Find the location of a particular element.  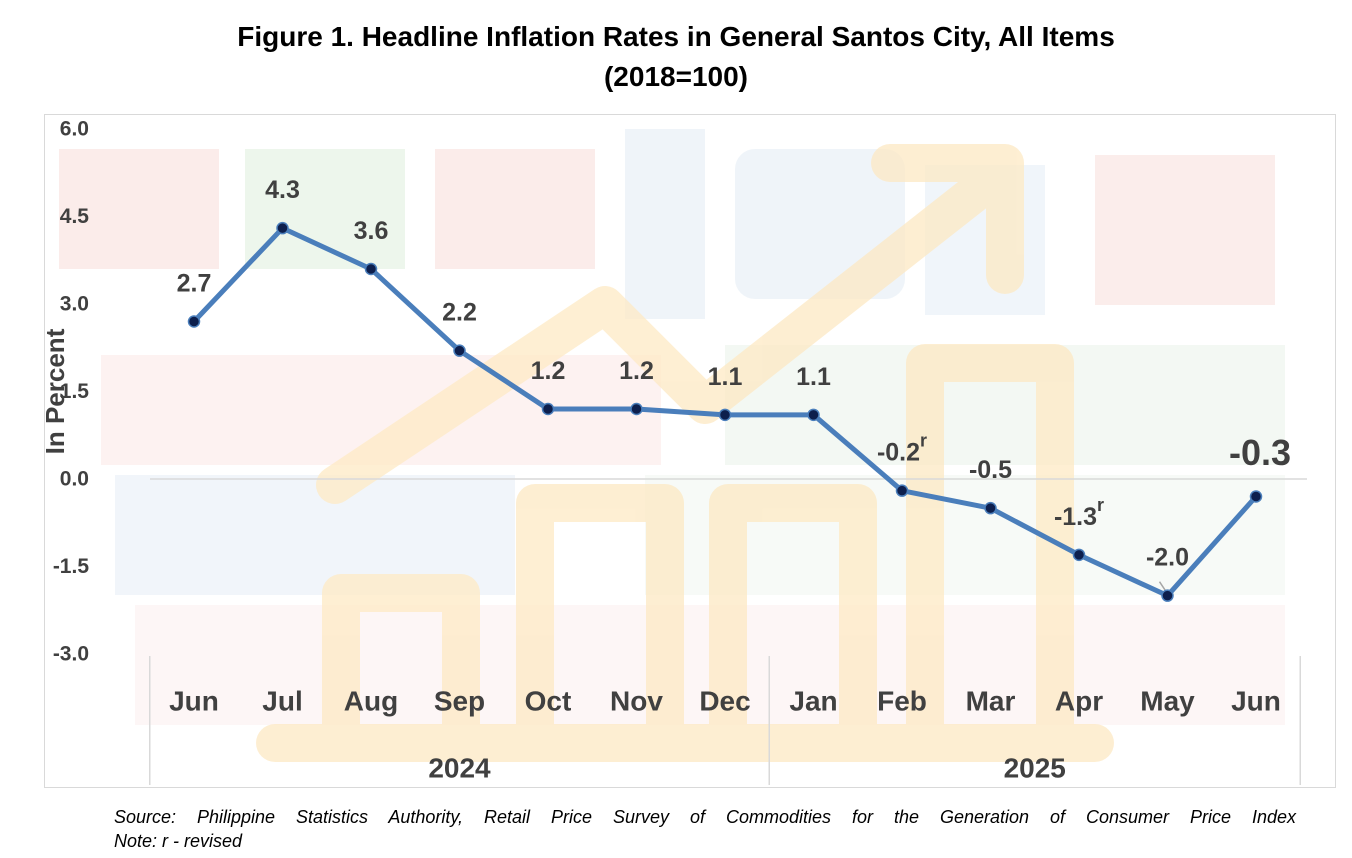

x-tick-label: Apr is located at coordinates (1079, 701).